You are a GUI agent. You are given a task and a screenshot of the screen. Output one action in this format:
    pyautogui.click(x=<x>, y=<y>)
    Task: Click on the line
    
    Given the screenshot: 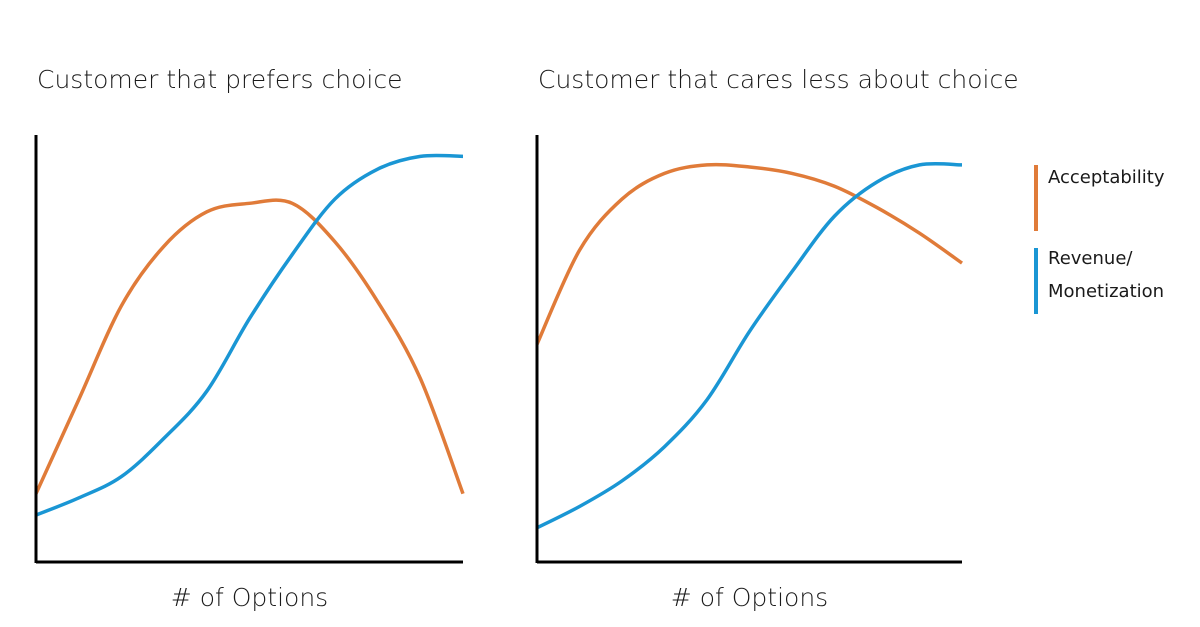 What is the action you would take?
    pyautogui.click(x=749, y=253)
    